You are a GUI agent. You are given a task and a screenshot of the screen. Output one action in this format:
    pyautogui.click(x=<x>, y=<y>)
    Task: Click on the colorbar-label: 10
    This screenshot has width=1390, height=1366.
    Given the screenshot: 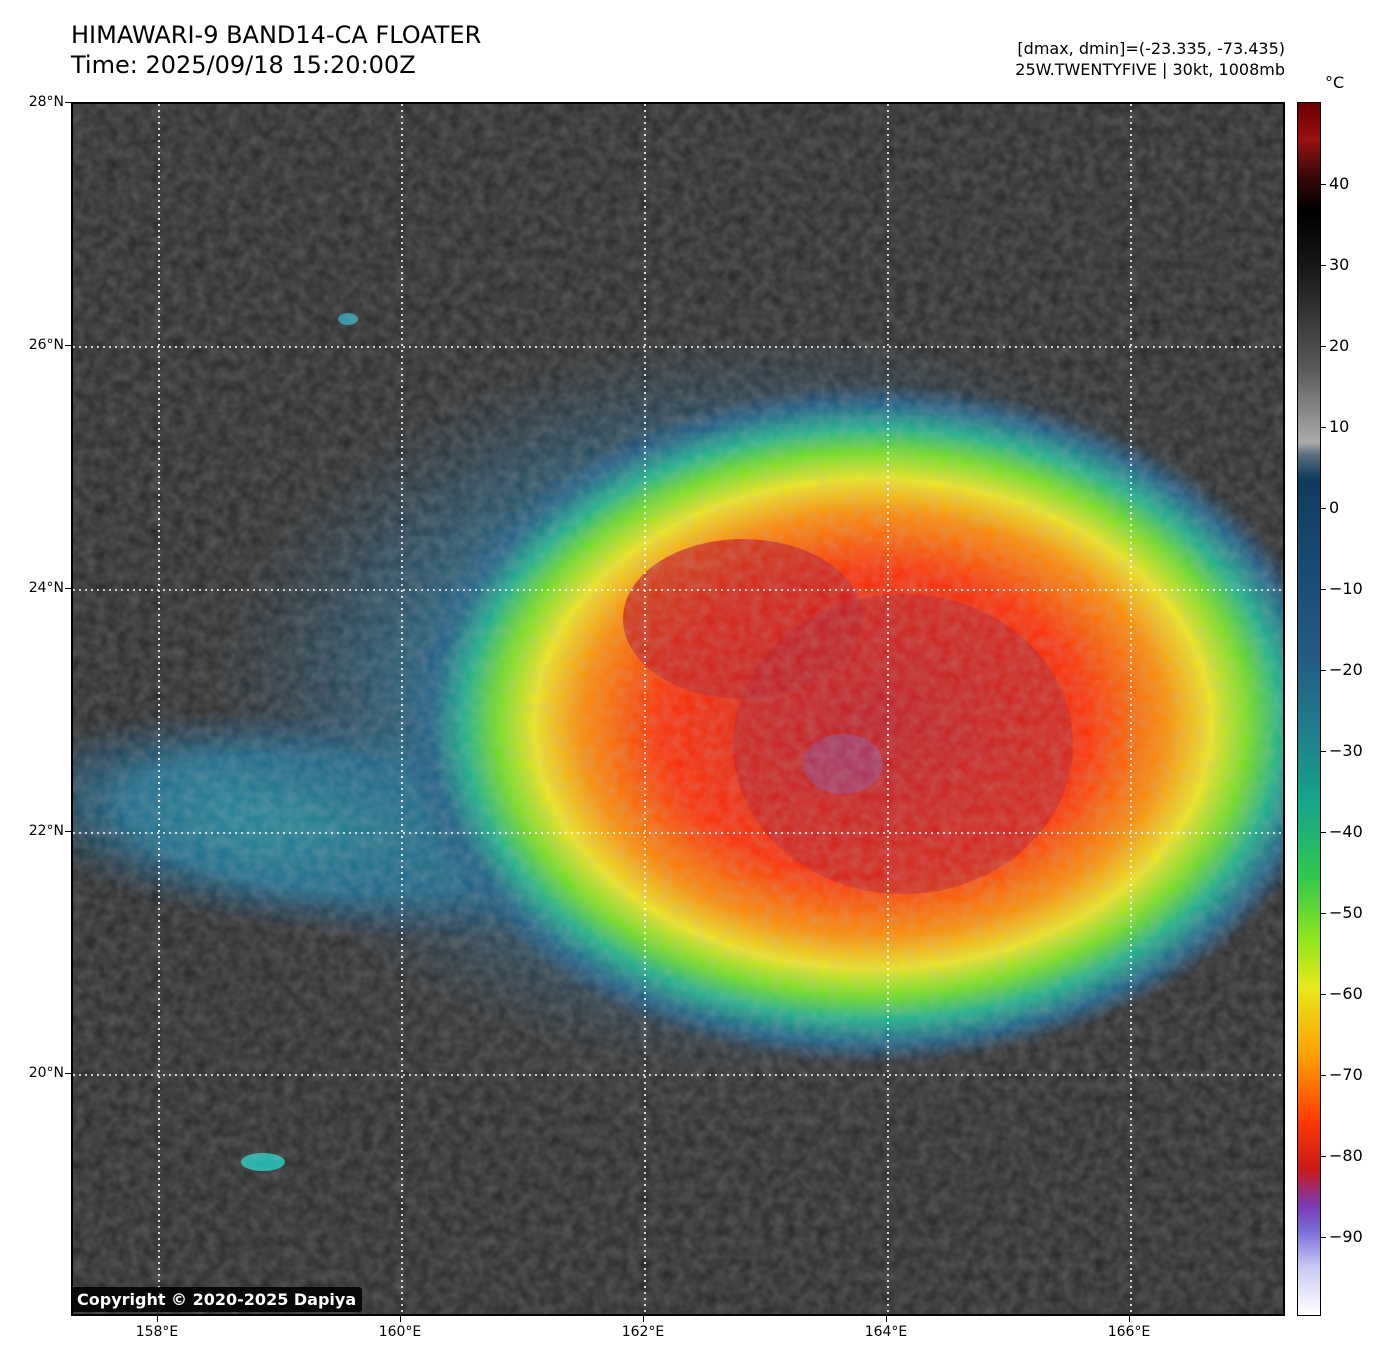 What is the action you would take?
    pyautogui.click(x=1339, y=426)
    